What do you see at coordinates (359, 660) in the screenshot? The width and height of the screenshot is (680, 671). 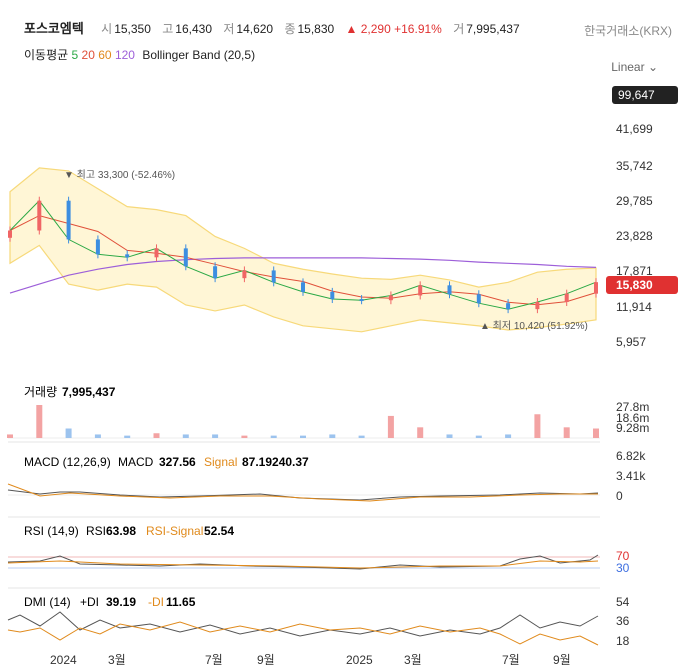 I see `xtick: 2025` at bounding box center [359, 660].